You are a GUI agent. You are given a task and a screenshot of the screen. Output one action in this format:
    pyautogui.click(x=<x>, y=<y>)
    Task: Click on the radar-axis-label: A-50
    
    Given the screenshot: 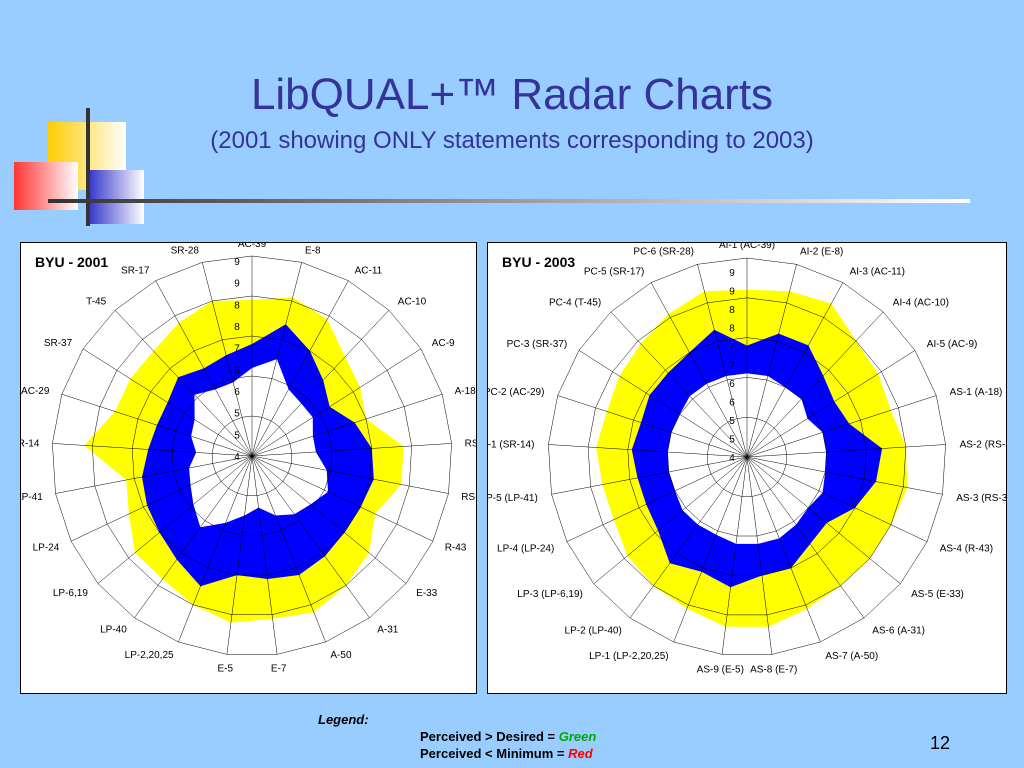 What is the action you would take?
    pyautogui.click(x=341, y=655)
    